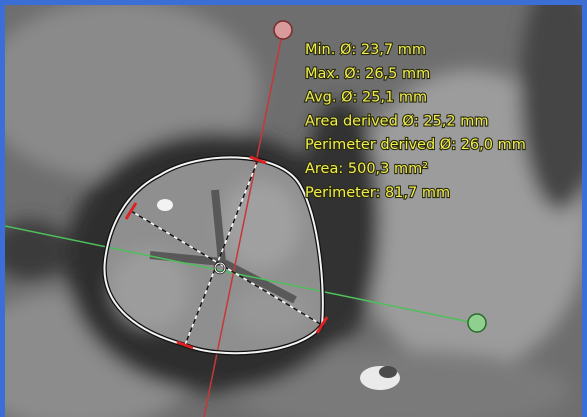 The height and width of the screenshot is (417, 587). What do you see at coordinates (220, 268) in the screenshot?
I see `center-marker-inner` at bounding box center [220, 268].